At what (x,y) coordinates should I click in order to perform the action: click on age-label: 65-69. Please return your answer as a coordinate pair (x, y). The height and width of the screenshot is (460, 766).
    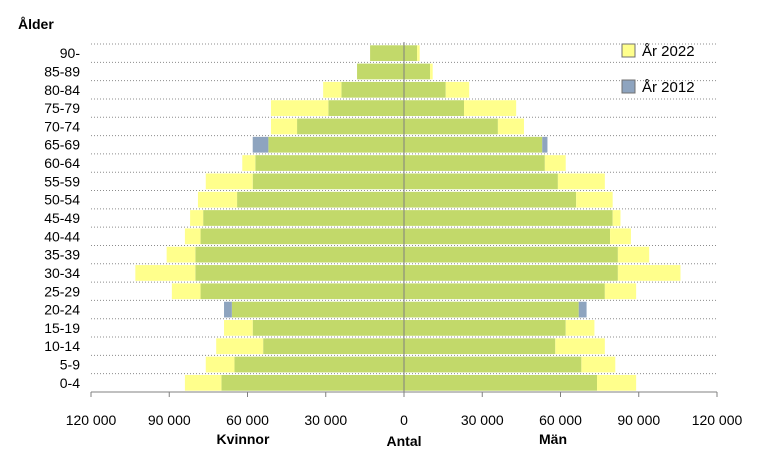
    Looking at the image, I should click on (62, 145).